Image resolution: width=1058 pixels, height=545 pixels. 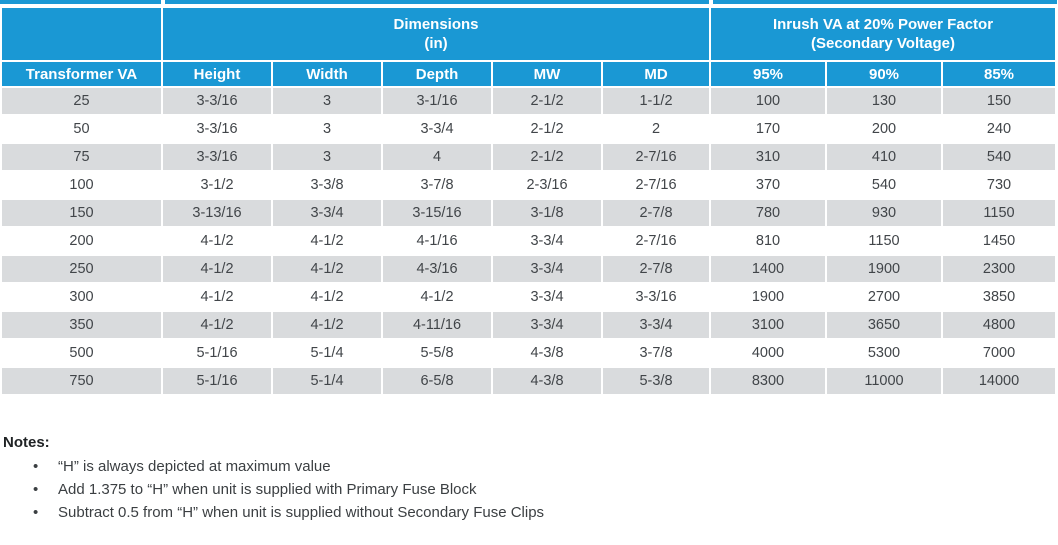 What do you see at coordinates (81, 241) in the screenshot?
I see `row-va-cell: 200` at bounding box center [81, 241].